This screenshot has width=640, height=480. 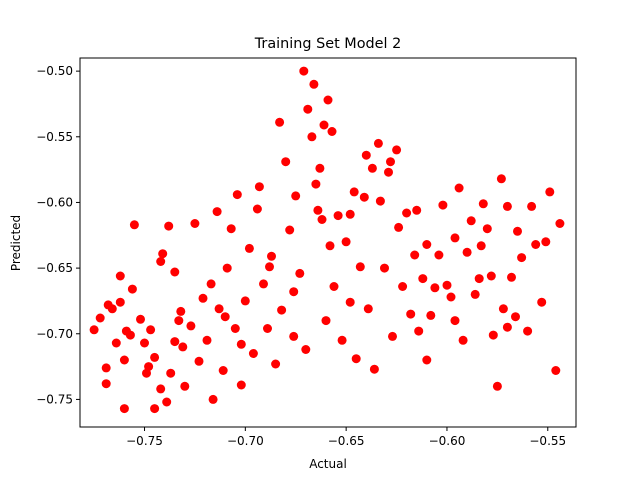 What do you see at coordinates (16, 243) in the screenshot?
I see `y-axis-title: Predicted` at bounding box center [16, 243].